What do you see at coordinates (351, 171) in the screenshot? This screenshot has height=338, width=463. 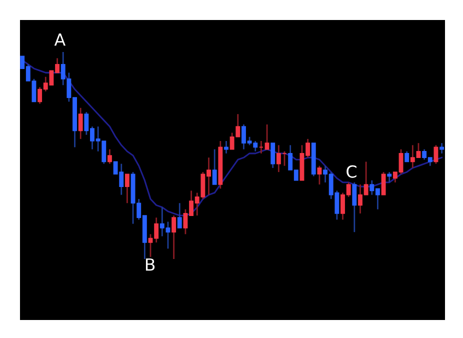 I see `annotation: C` at bounding box center [351, 171].